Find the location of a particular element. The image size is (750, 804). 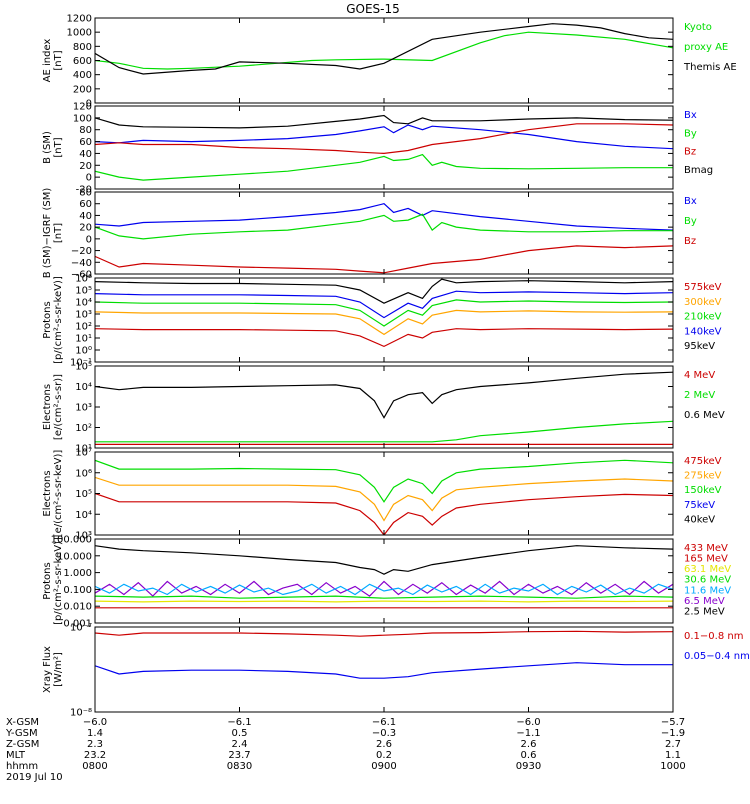

legend-label: 75keV is located at coordinates (699, 505).